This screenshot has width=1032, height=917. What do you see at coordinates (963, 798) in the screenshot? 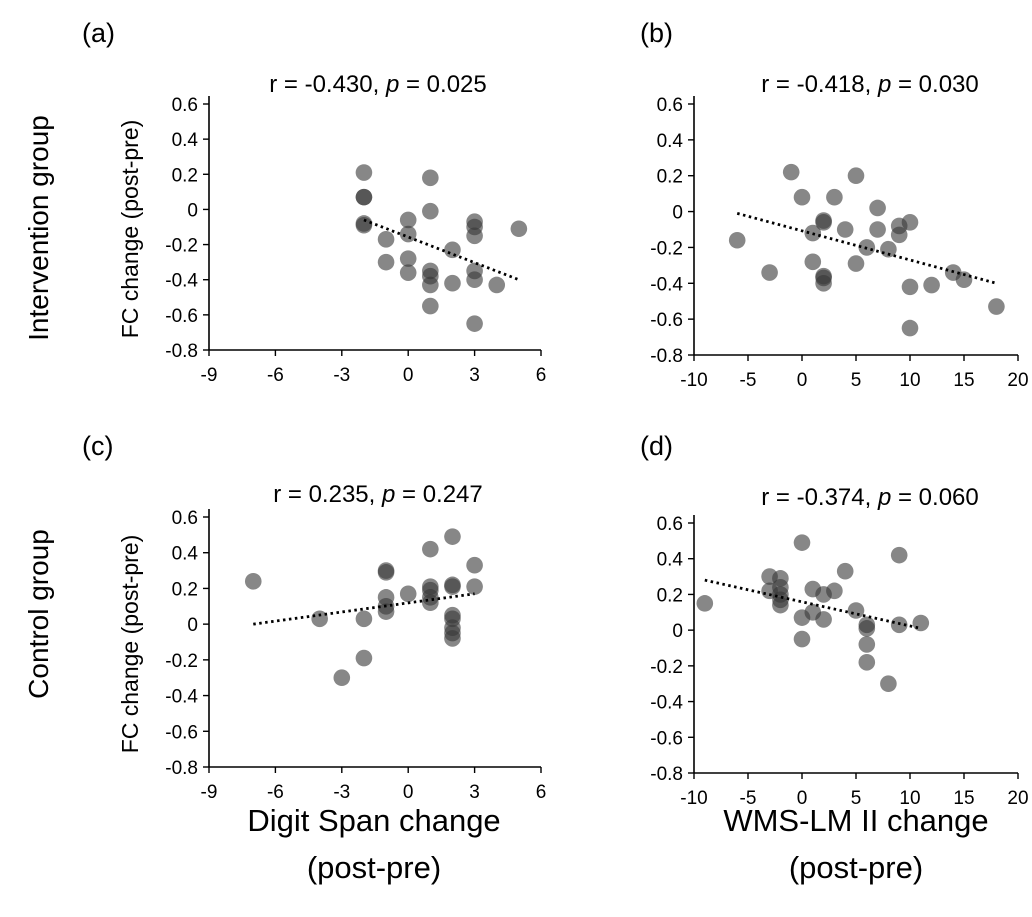
I see `x-tick-label: 15` at bounding box center [963, 798].